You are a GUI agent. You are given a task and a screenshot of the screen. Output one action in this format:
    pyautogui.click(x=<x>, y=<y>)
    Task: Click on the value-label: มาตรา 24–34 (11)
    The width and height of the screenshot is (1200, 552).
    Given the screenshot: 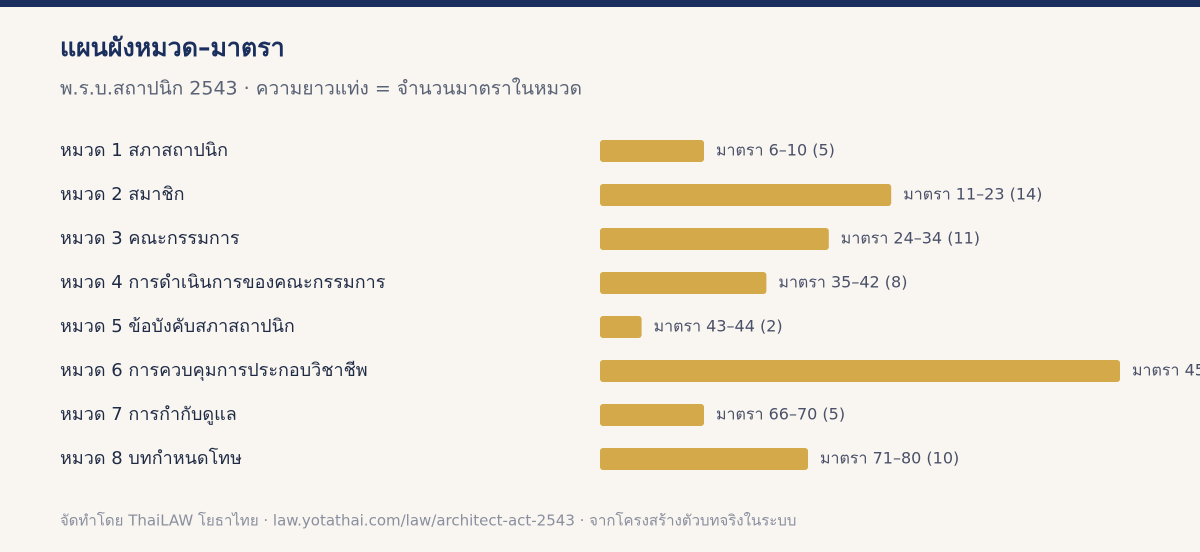 What is the action you would take?
    pyautogui.click(x=910, y=238)
    